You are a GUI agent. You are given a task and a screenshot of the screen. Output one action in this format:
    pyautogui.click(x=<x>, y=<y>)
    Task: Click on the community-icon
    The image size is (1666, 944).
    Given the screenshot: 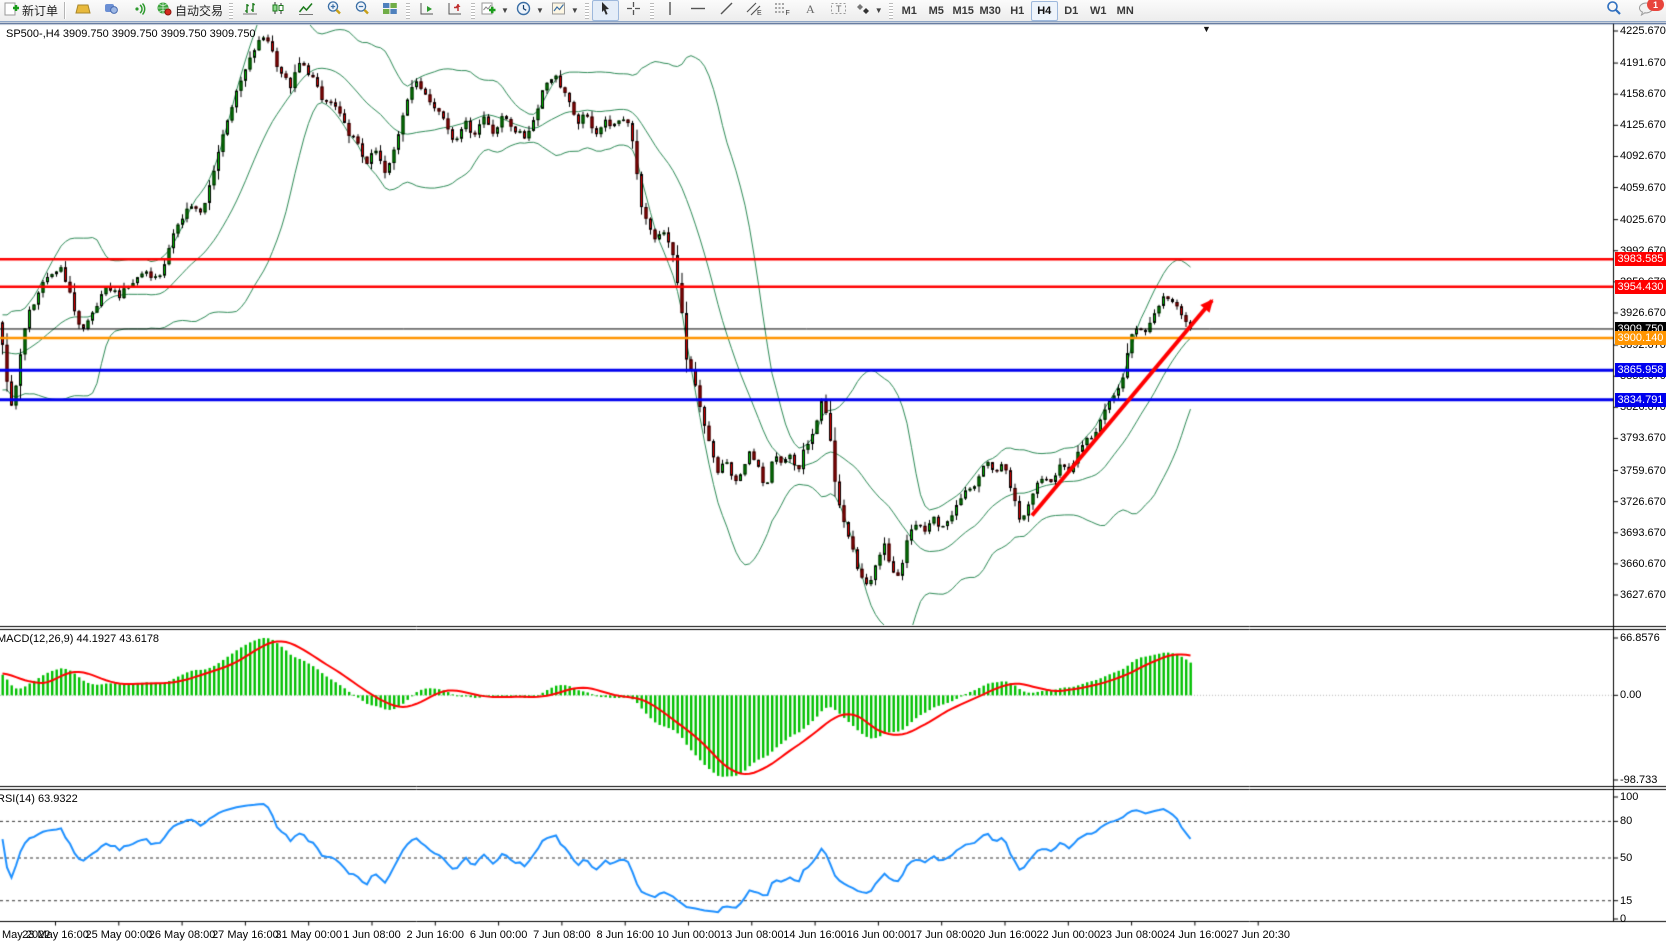 What is the action you would take?
    pyautogui.click(x=111, y=10)
    